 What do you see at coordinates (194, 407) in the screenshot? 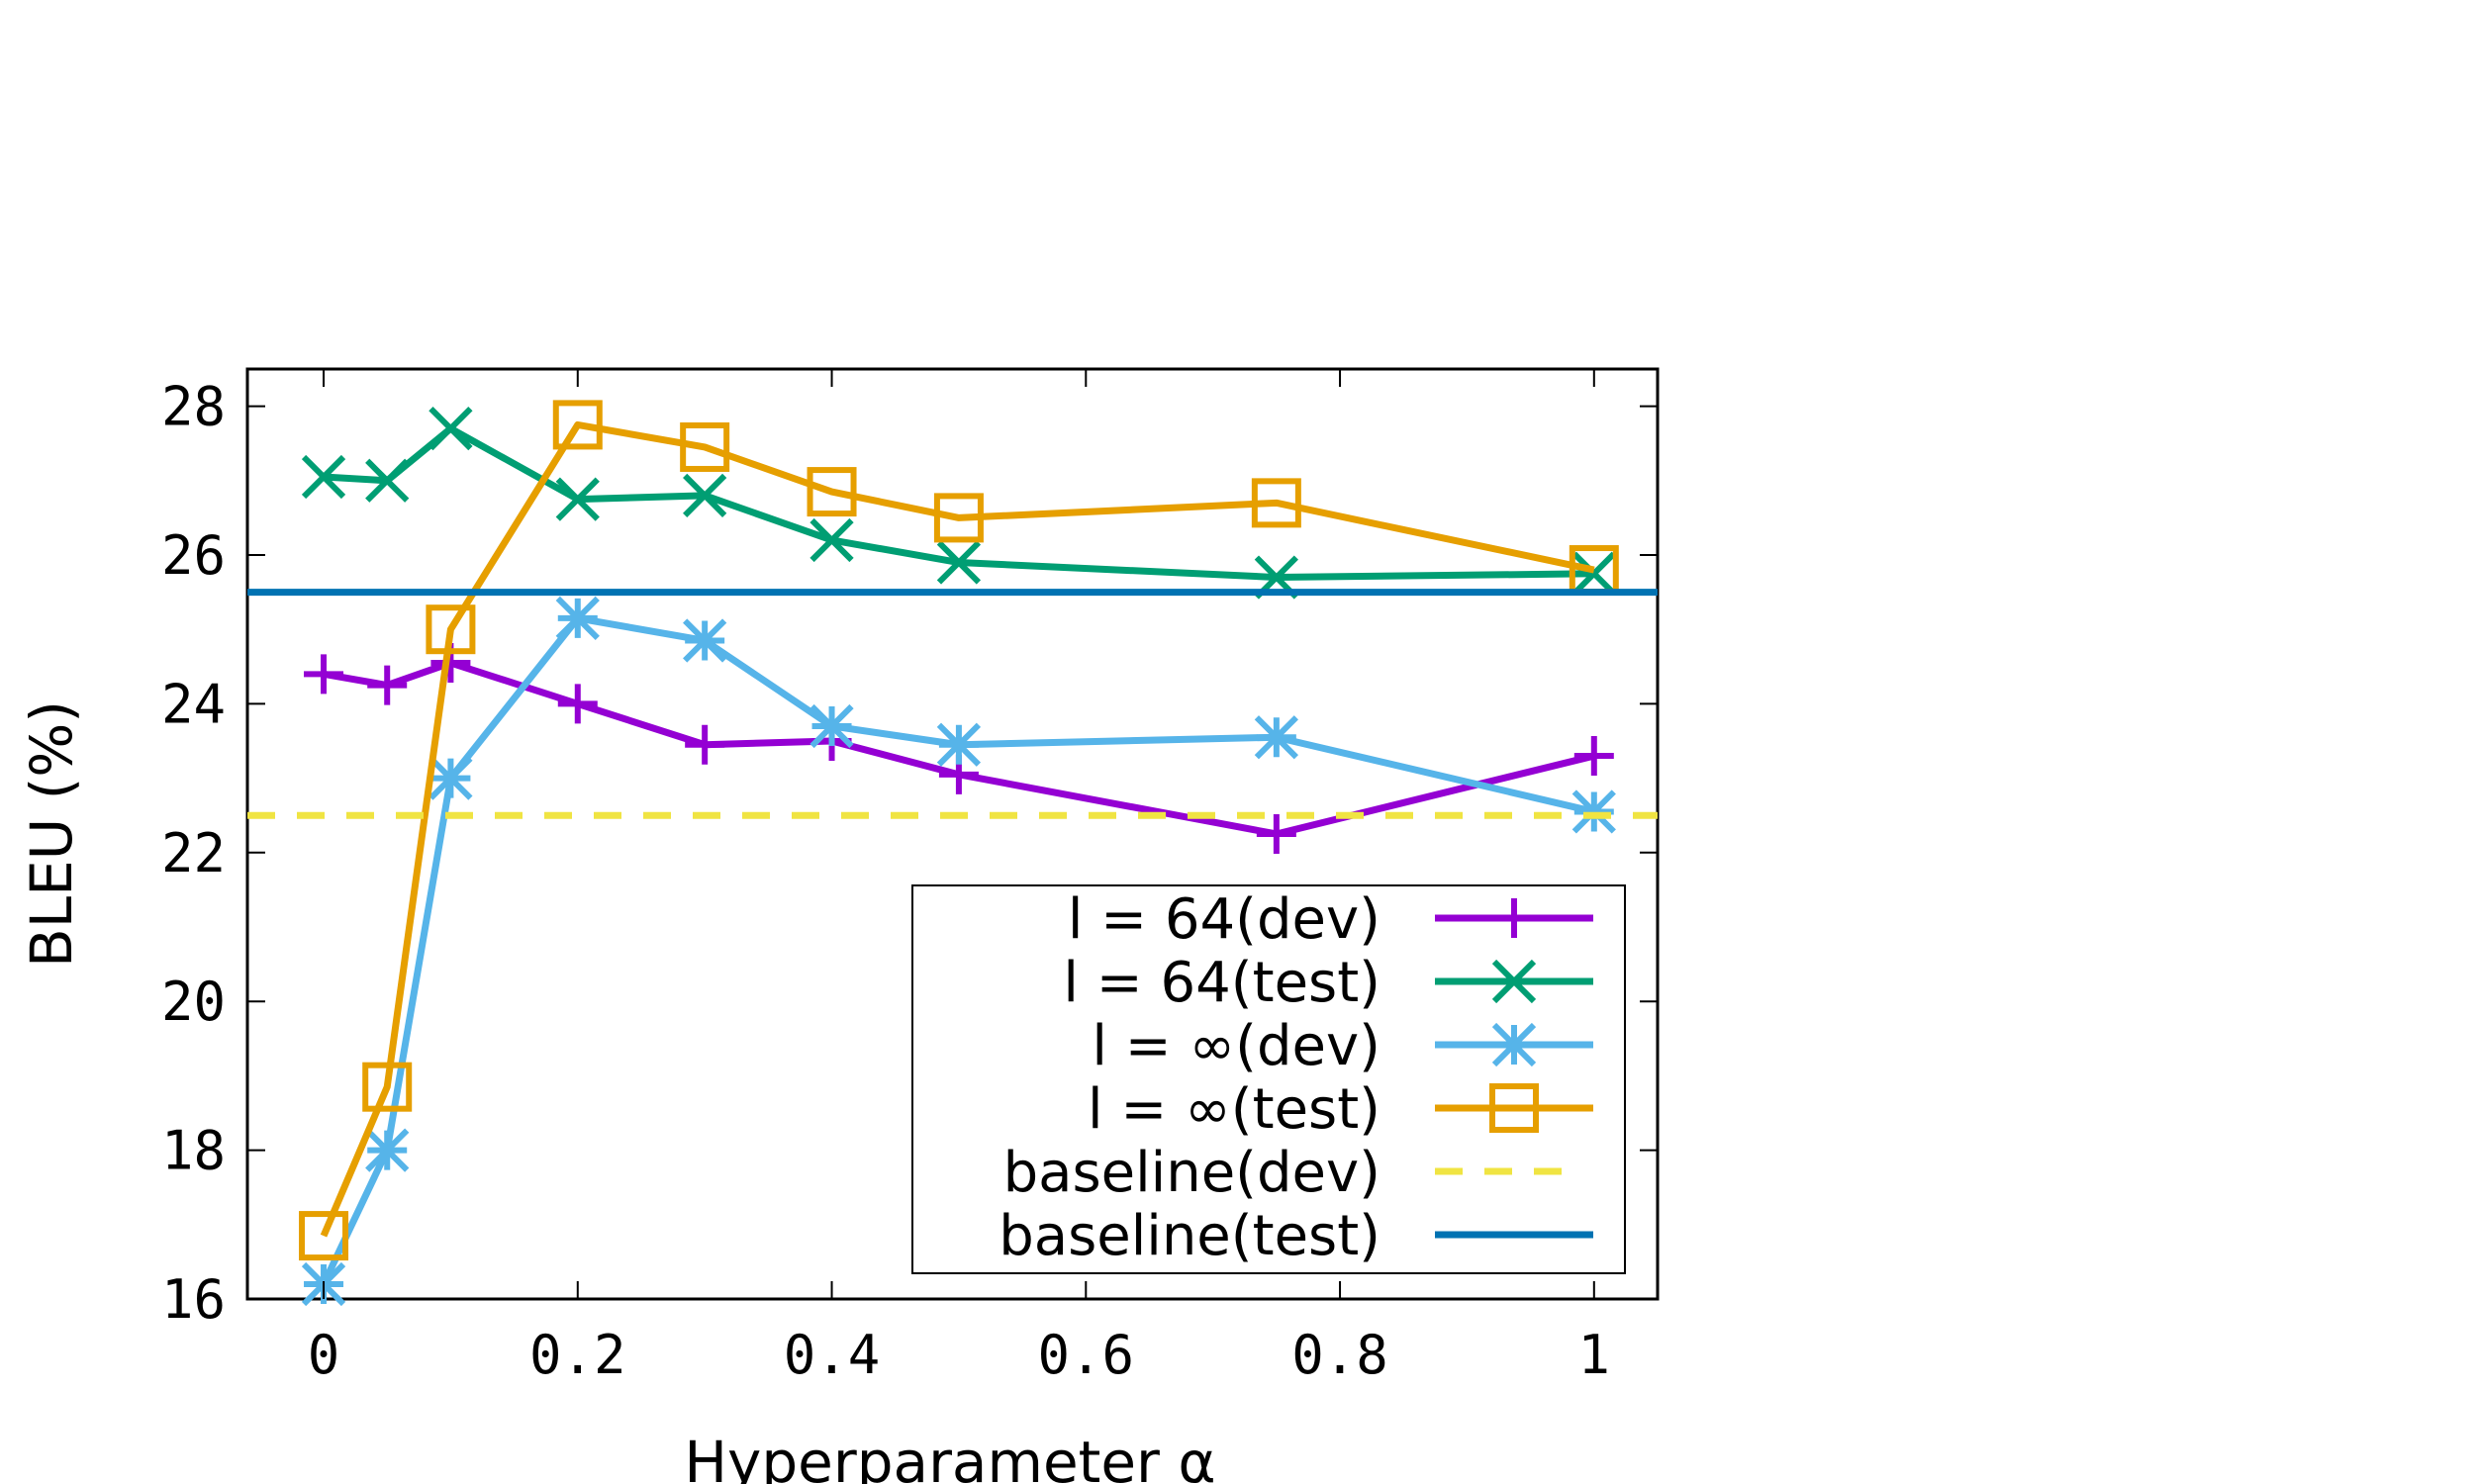
I see `y-tick-label: 28` at bounding box center [194, 407].